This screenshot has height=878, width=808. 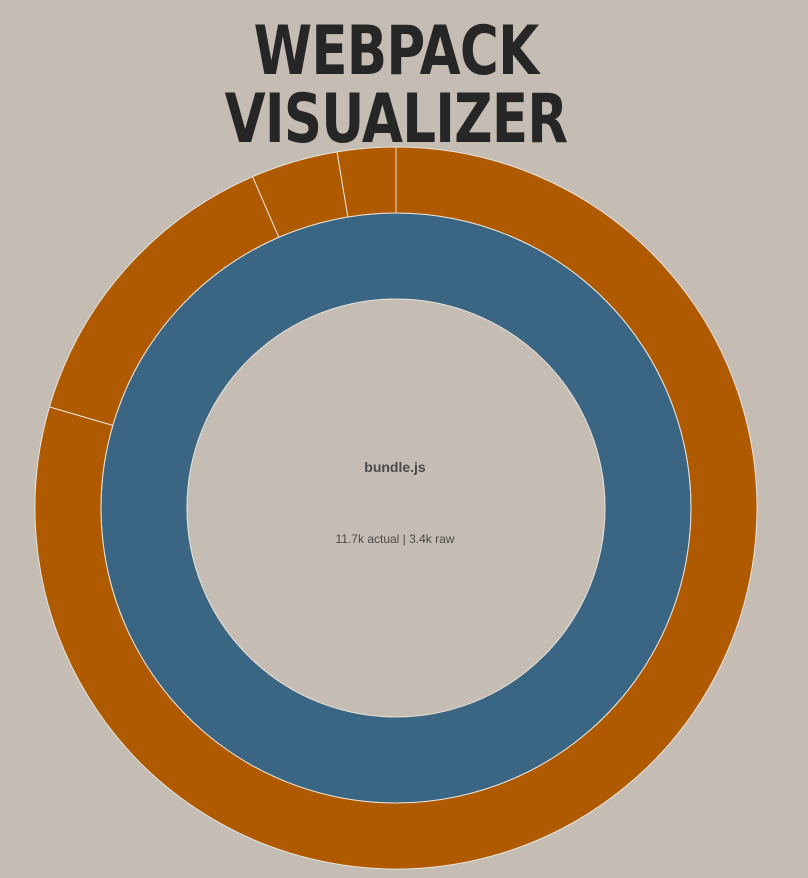 I want to click on selected-module-name: bundle.js, so click(x=395, y=467).